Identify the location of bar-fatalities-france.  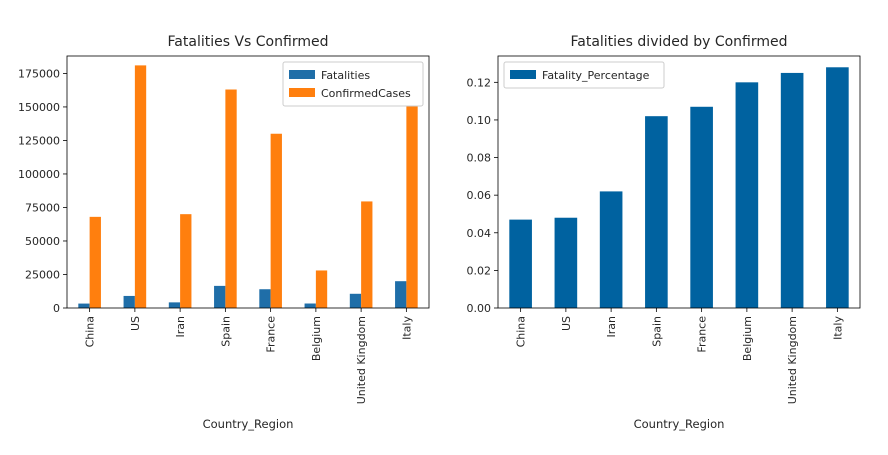
(265, 298).